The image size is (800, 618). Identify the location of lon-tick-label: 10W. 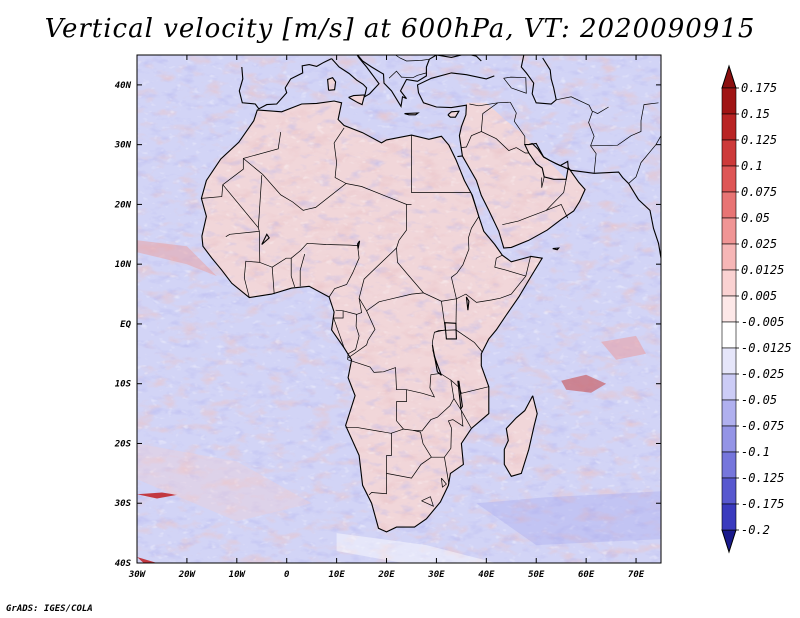
(238, 575).